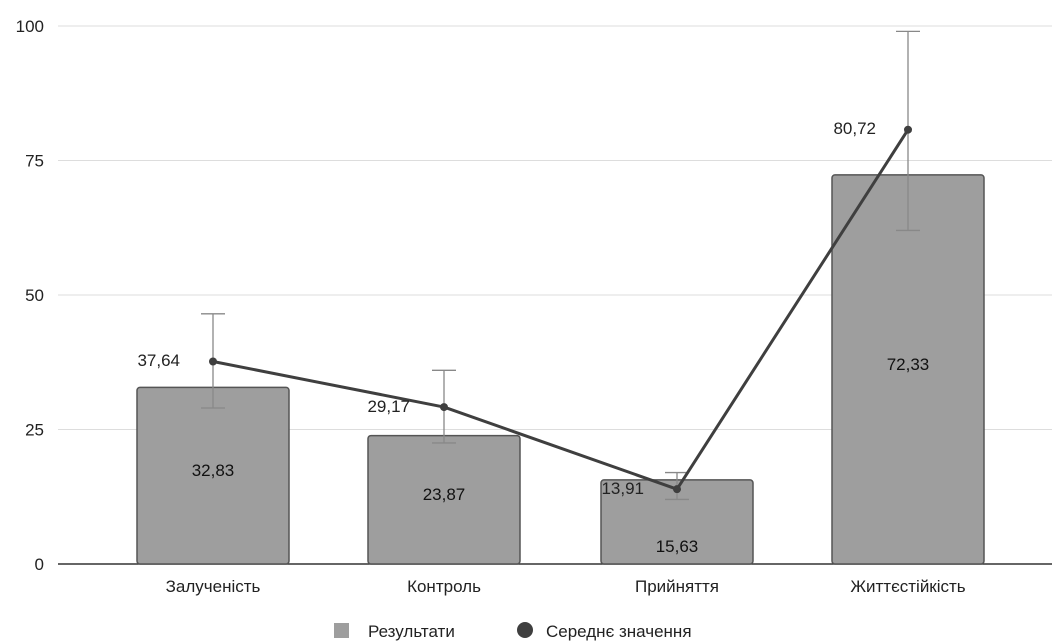  I want to click on mean-value-label: 37,64, so click(158, 360).